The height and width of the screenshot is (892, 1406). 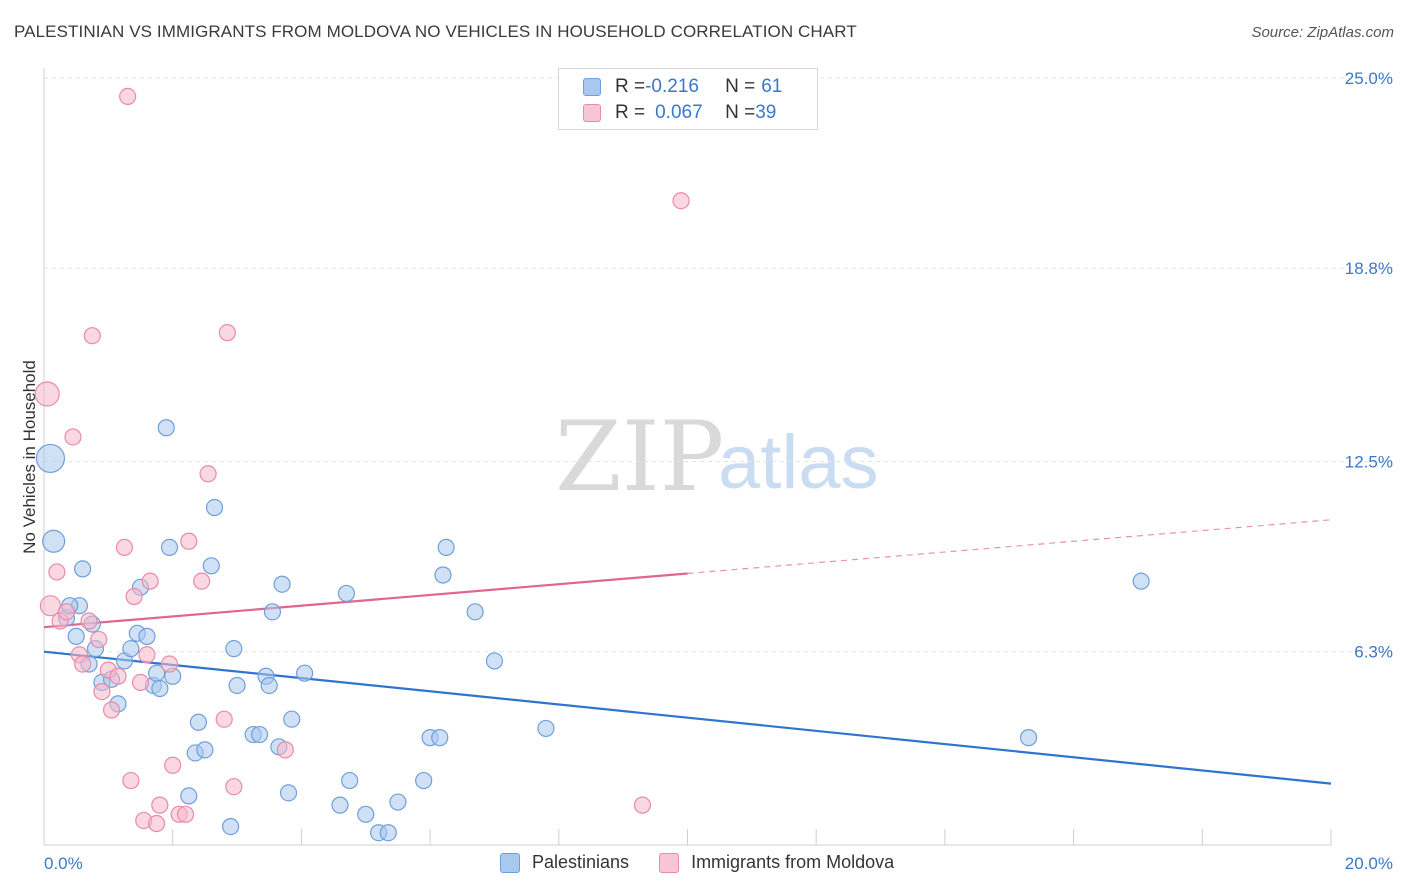 I want to click on series-legend: Palestinians Immigrants from Moldova, so click(x=712, y=862).